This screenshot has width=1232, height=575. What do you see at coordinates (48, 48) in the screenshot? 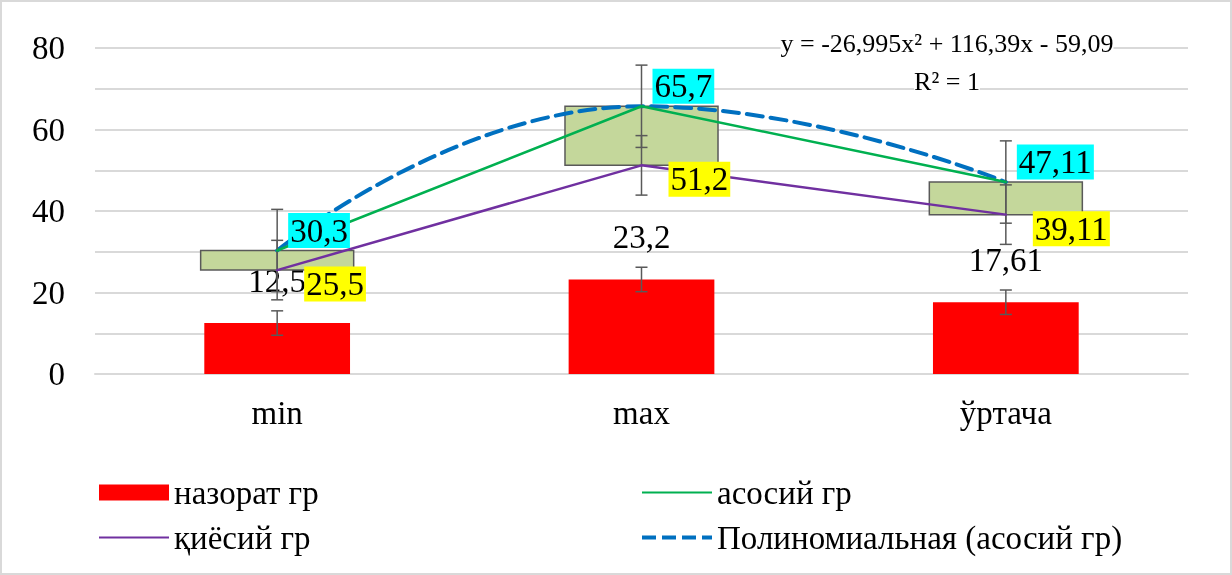
I see `y-tick-label: 80` at bounding box center [48, 48].